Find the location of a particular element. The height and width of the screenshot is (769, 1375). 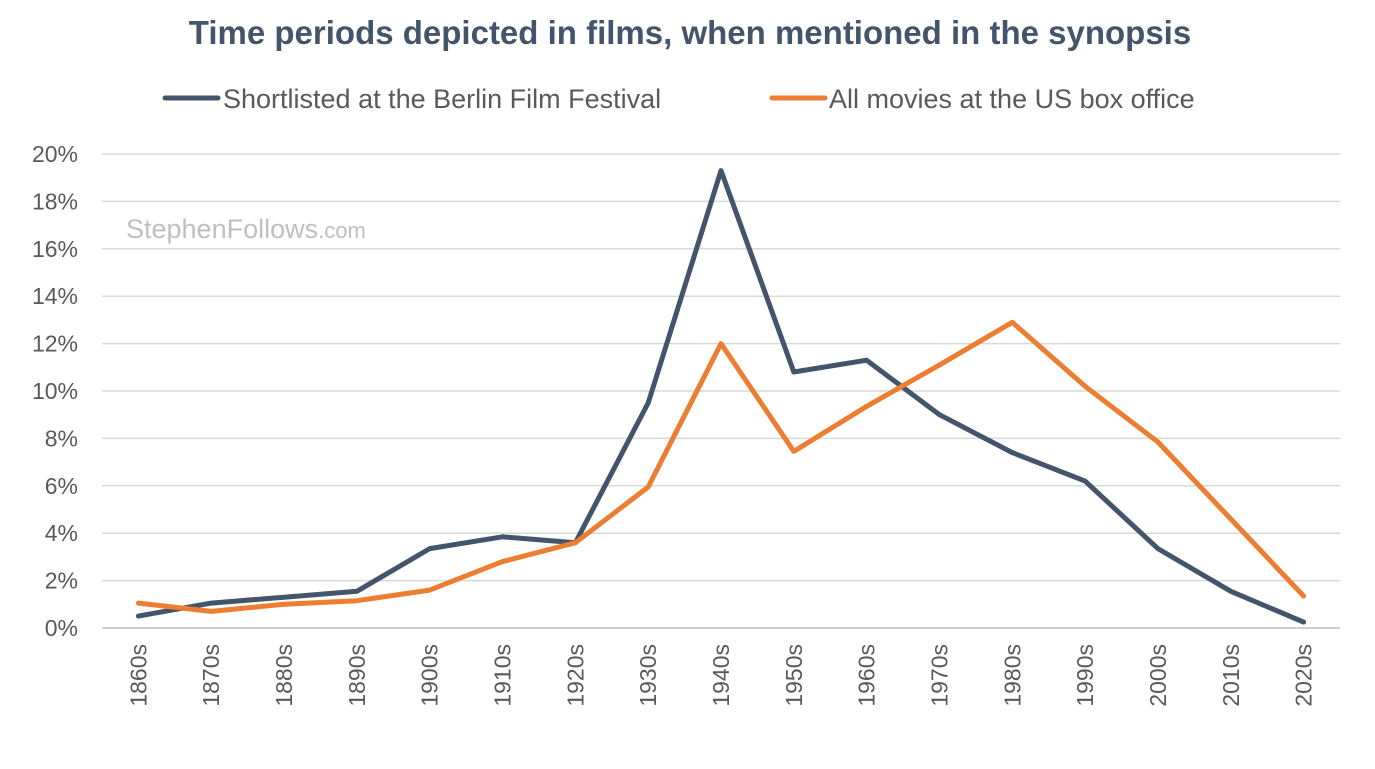

legend-label-us-box-office: All movies at the US box office is located at coordinates (1012, 99).